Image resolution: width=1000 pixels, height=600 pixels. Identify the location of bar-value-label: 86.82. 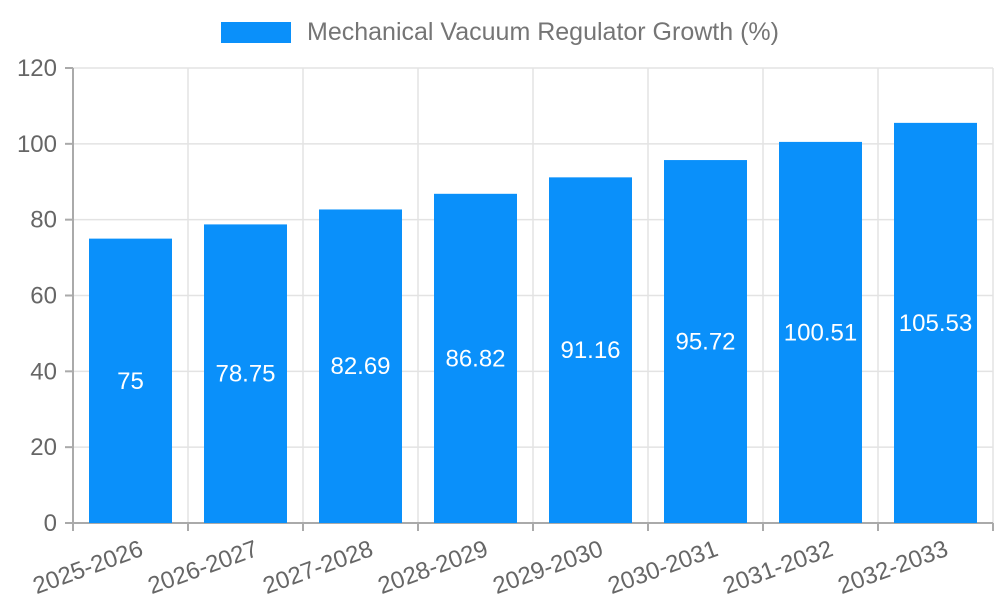
(475, 358).